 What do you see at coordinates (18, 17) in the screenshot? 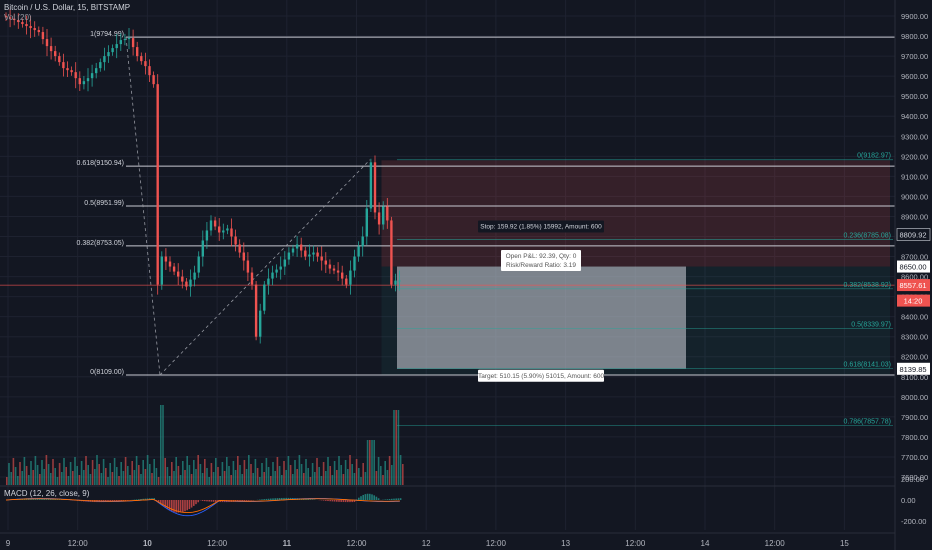
I see `volume-label: Vol (20)` at bounding box center [18, 17].